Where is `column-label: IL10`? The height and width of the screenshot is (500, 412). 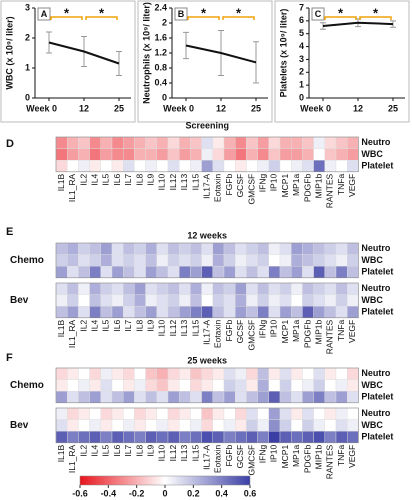
column-label: IL10 is located at coordinates (162, 182).